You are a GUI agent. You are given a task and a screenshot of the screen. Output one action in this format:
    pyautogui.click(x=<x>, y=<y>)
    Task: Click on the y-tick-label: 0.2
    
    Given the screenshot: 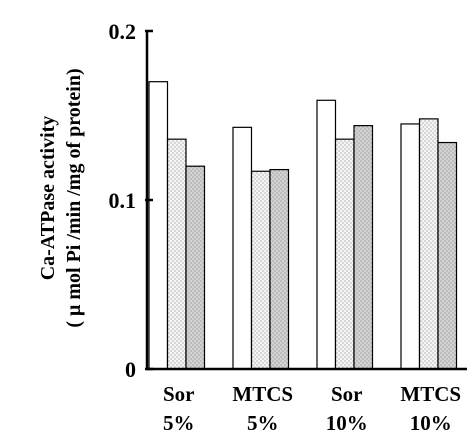 What is the action you would take?
    pyautogui.click(x=123, y=31)
    